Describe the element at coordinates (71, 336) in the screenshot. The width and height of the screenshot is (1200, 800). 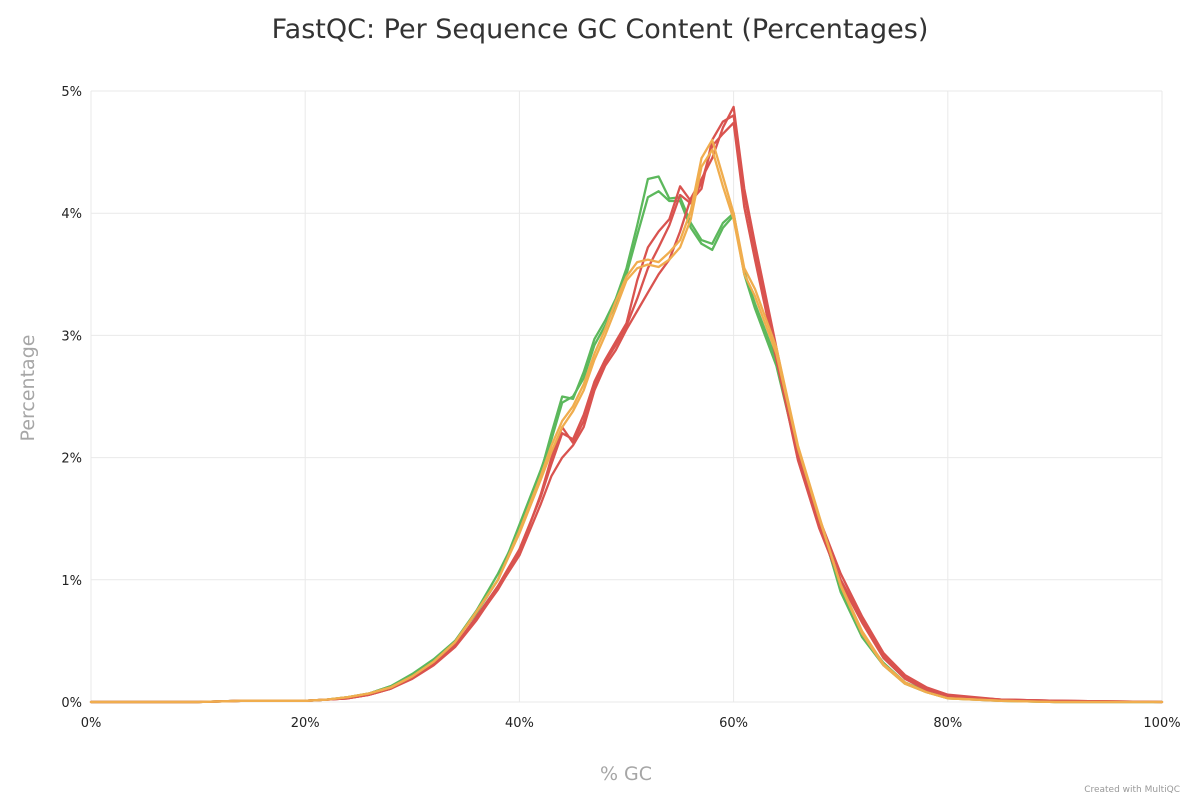
I see `y-tick-label: 3%` at that location.